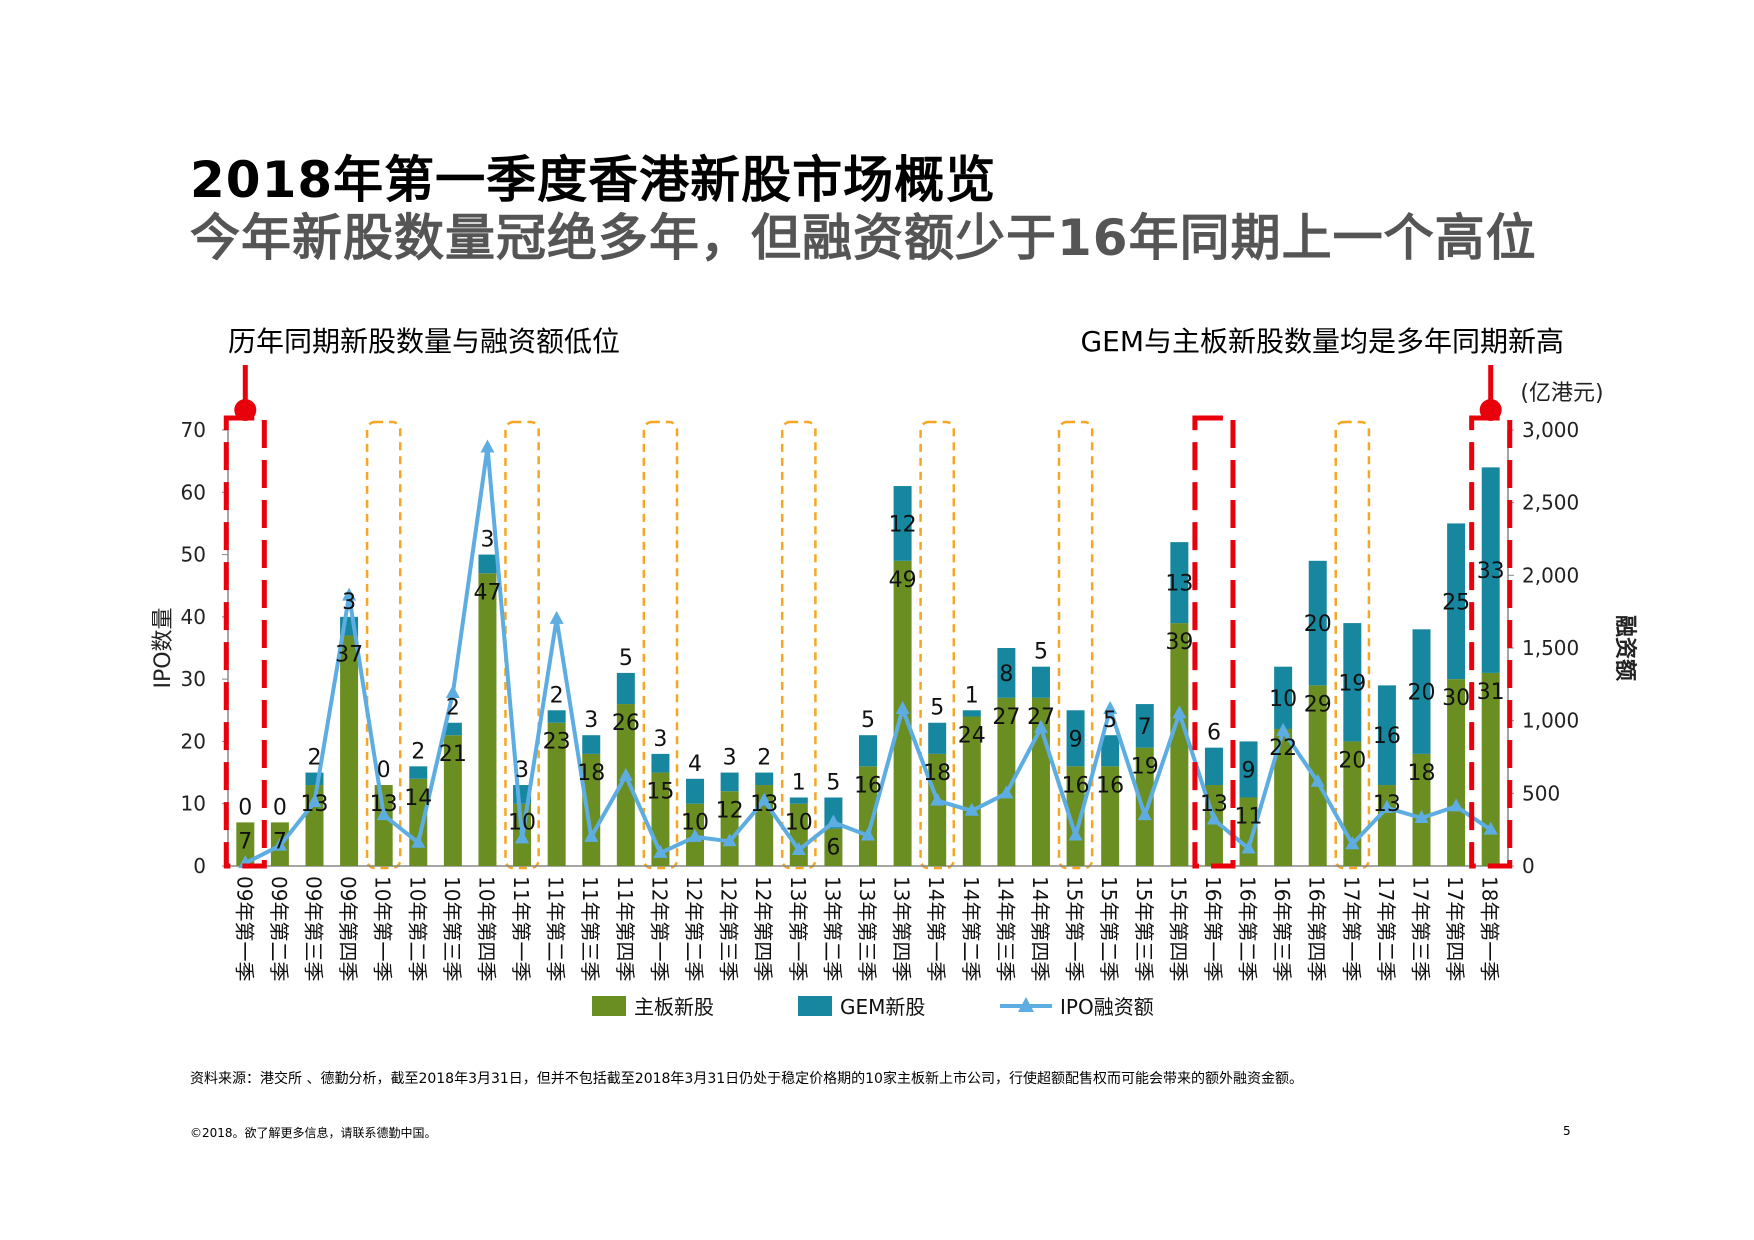 Image resolution: width=1754 pixels, height=1240 pixels. Describe the element at coordinates (1550, 575) in the screenshot. I see `y-tick-label-right: 2,000` at that location.